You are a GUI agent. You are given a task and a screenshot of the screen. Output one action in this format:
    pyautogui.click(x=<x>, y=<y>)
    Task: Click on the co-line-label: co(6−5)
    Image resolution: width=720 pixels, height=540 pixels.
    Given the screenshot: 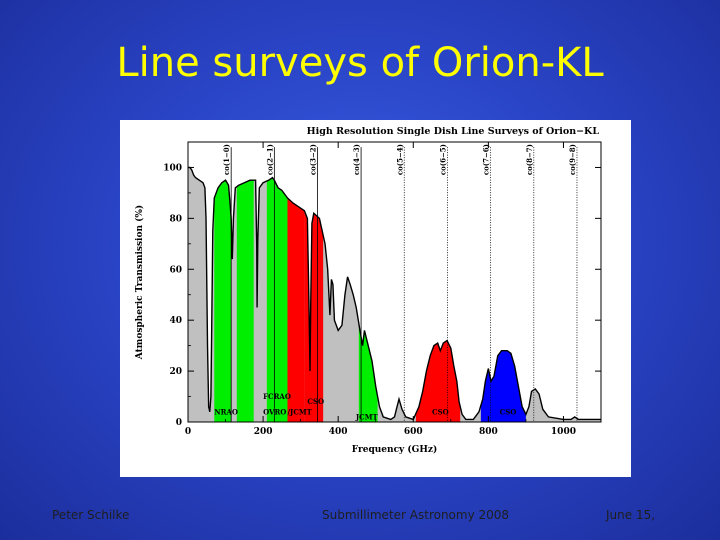 What is the action you would take?
    pyautogui.click(x=442, y=159)
    